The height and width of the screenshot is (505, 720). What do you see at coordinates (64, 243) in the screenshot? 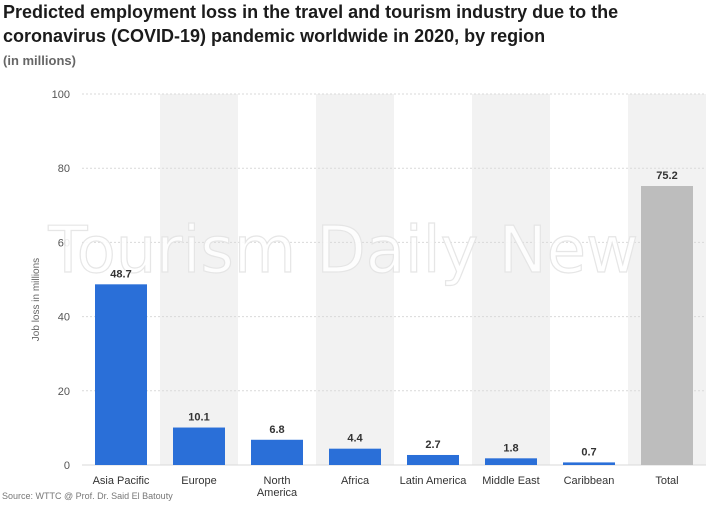
I see `y-tick-label: 60` at bounding box center [64, 243].